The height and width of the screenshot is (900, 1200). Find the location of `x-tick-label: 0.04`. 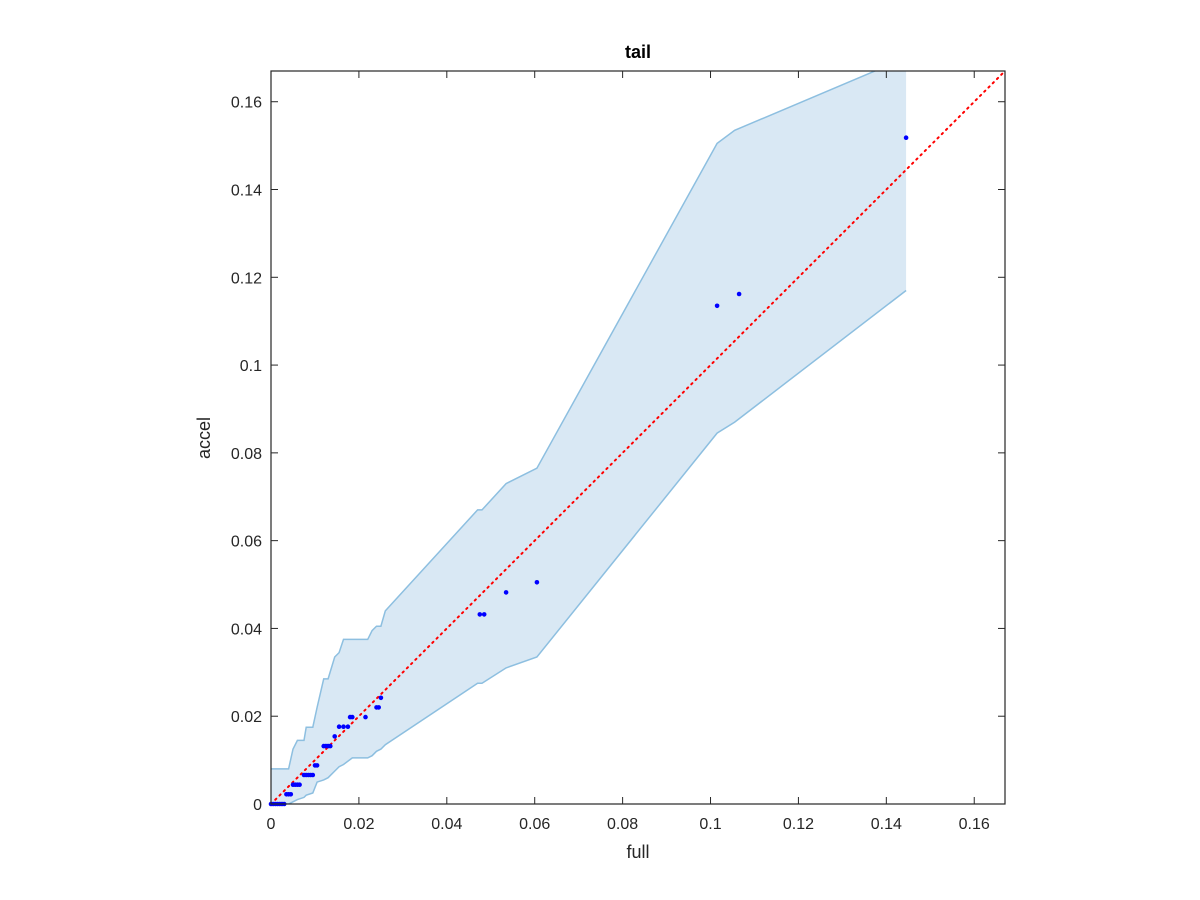

x-tick-label: 0.04 is located at coordinates (446, 824).